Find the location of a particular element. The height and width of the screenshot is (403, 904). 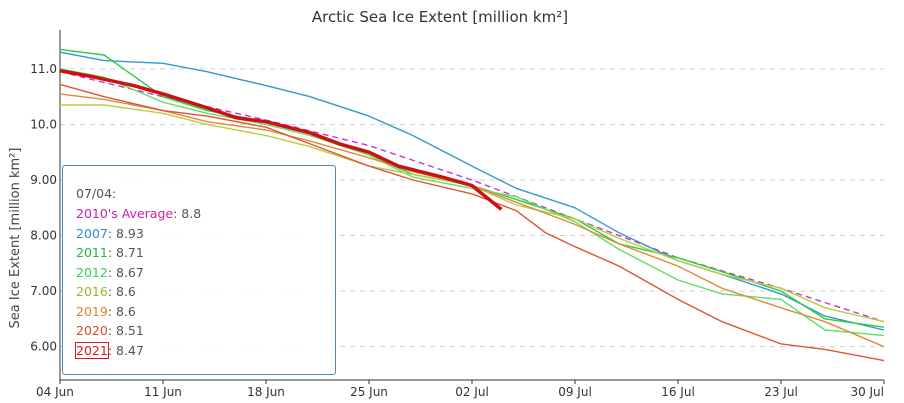

x-tick-label: 11 Jun is located at coordinates (163, 392).